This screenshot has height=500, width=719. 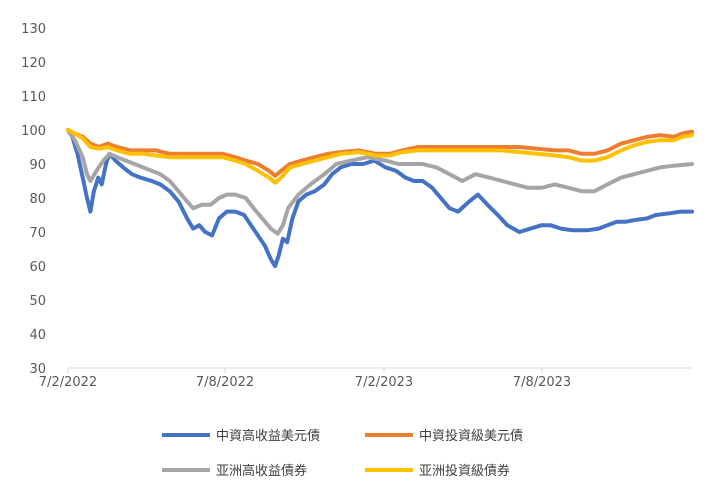 What do you see at coordinates (471, 436) in the screenshot?
I see `legend-label: 中資投資級美元債` at bounding box center [471, 436].